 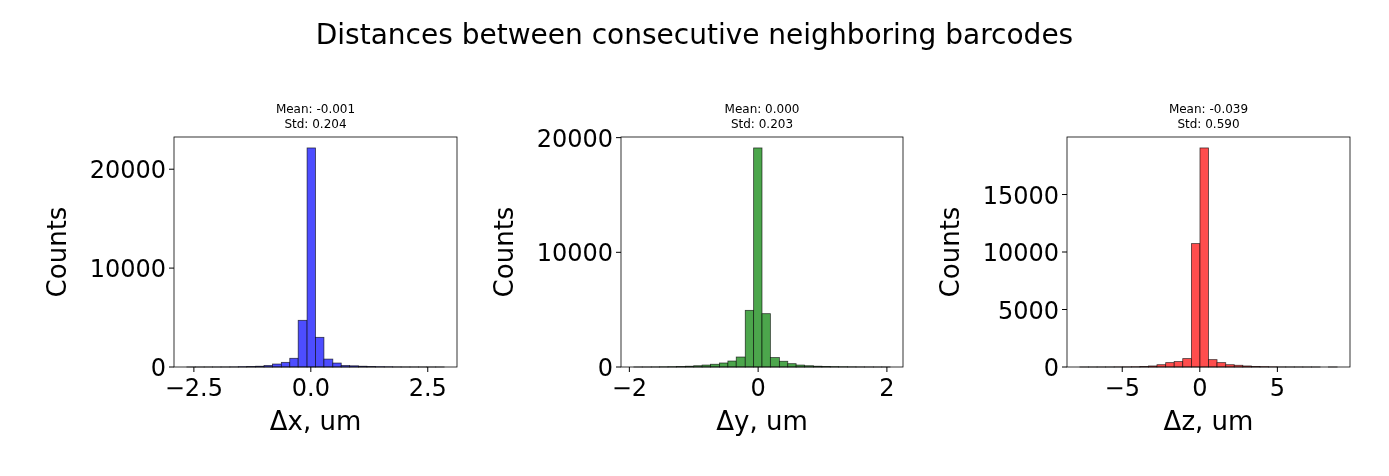 What do you see at coordinates (1028, 310) in the screenshot?
I see `y-tick-label: 5000` at bounding box center [1028, 310].